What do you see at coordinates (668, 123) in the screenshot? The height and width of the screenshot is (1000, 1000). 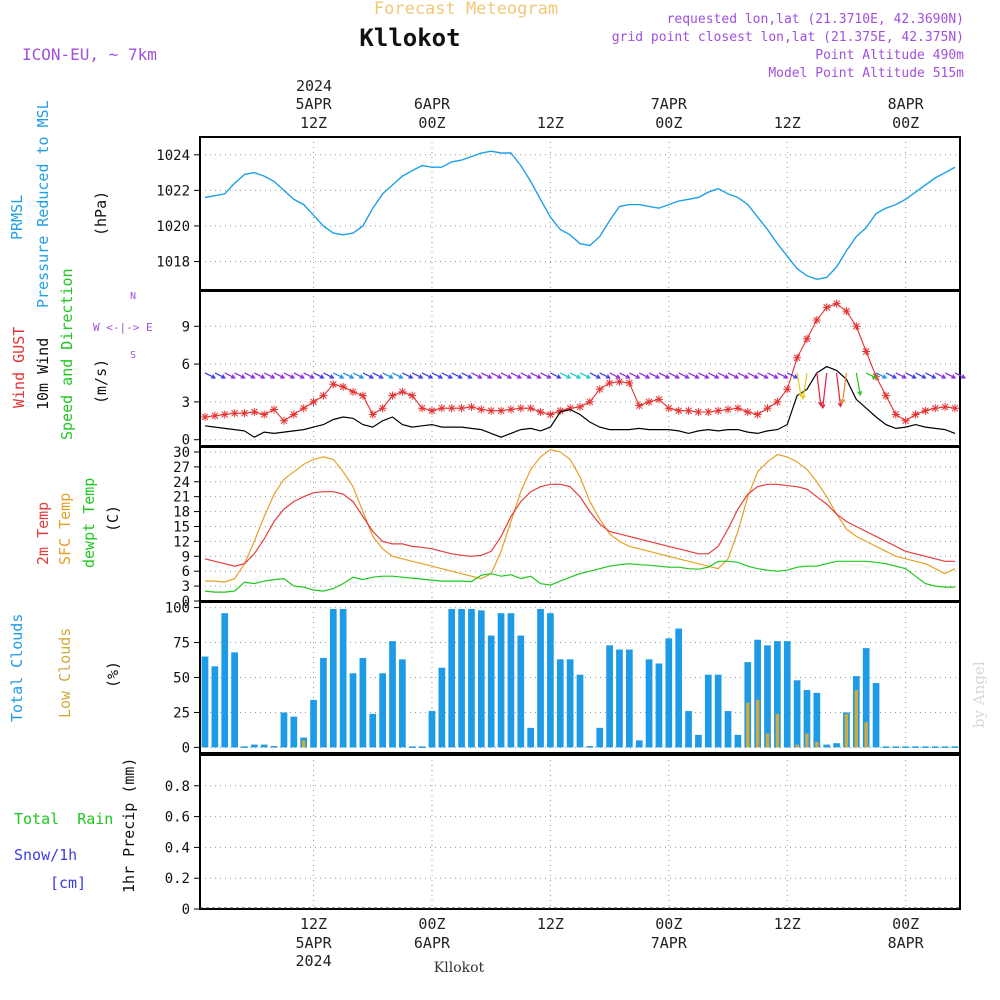 I see `top-hour-label: 00Z` at bounding box center [668, 123].